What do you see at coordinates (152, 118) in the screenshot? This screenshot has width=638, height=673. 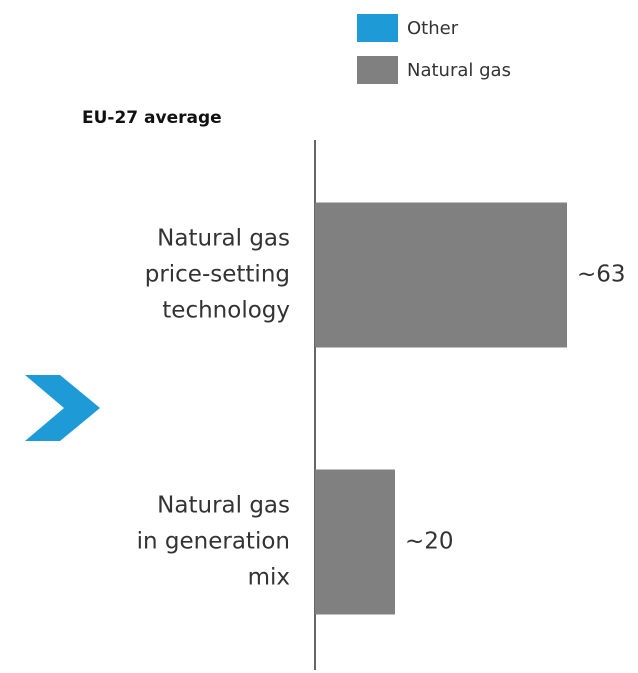 I see `chart-title: EU-27 average` at bounding box center [152, 118].